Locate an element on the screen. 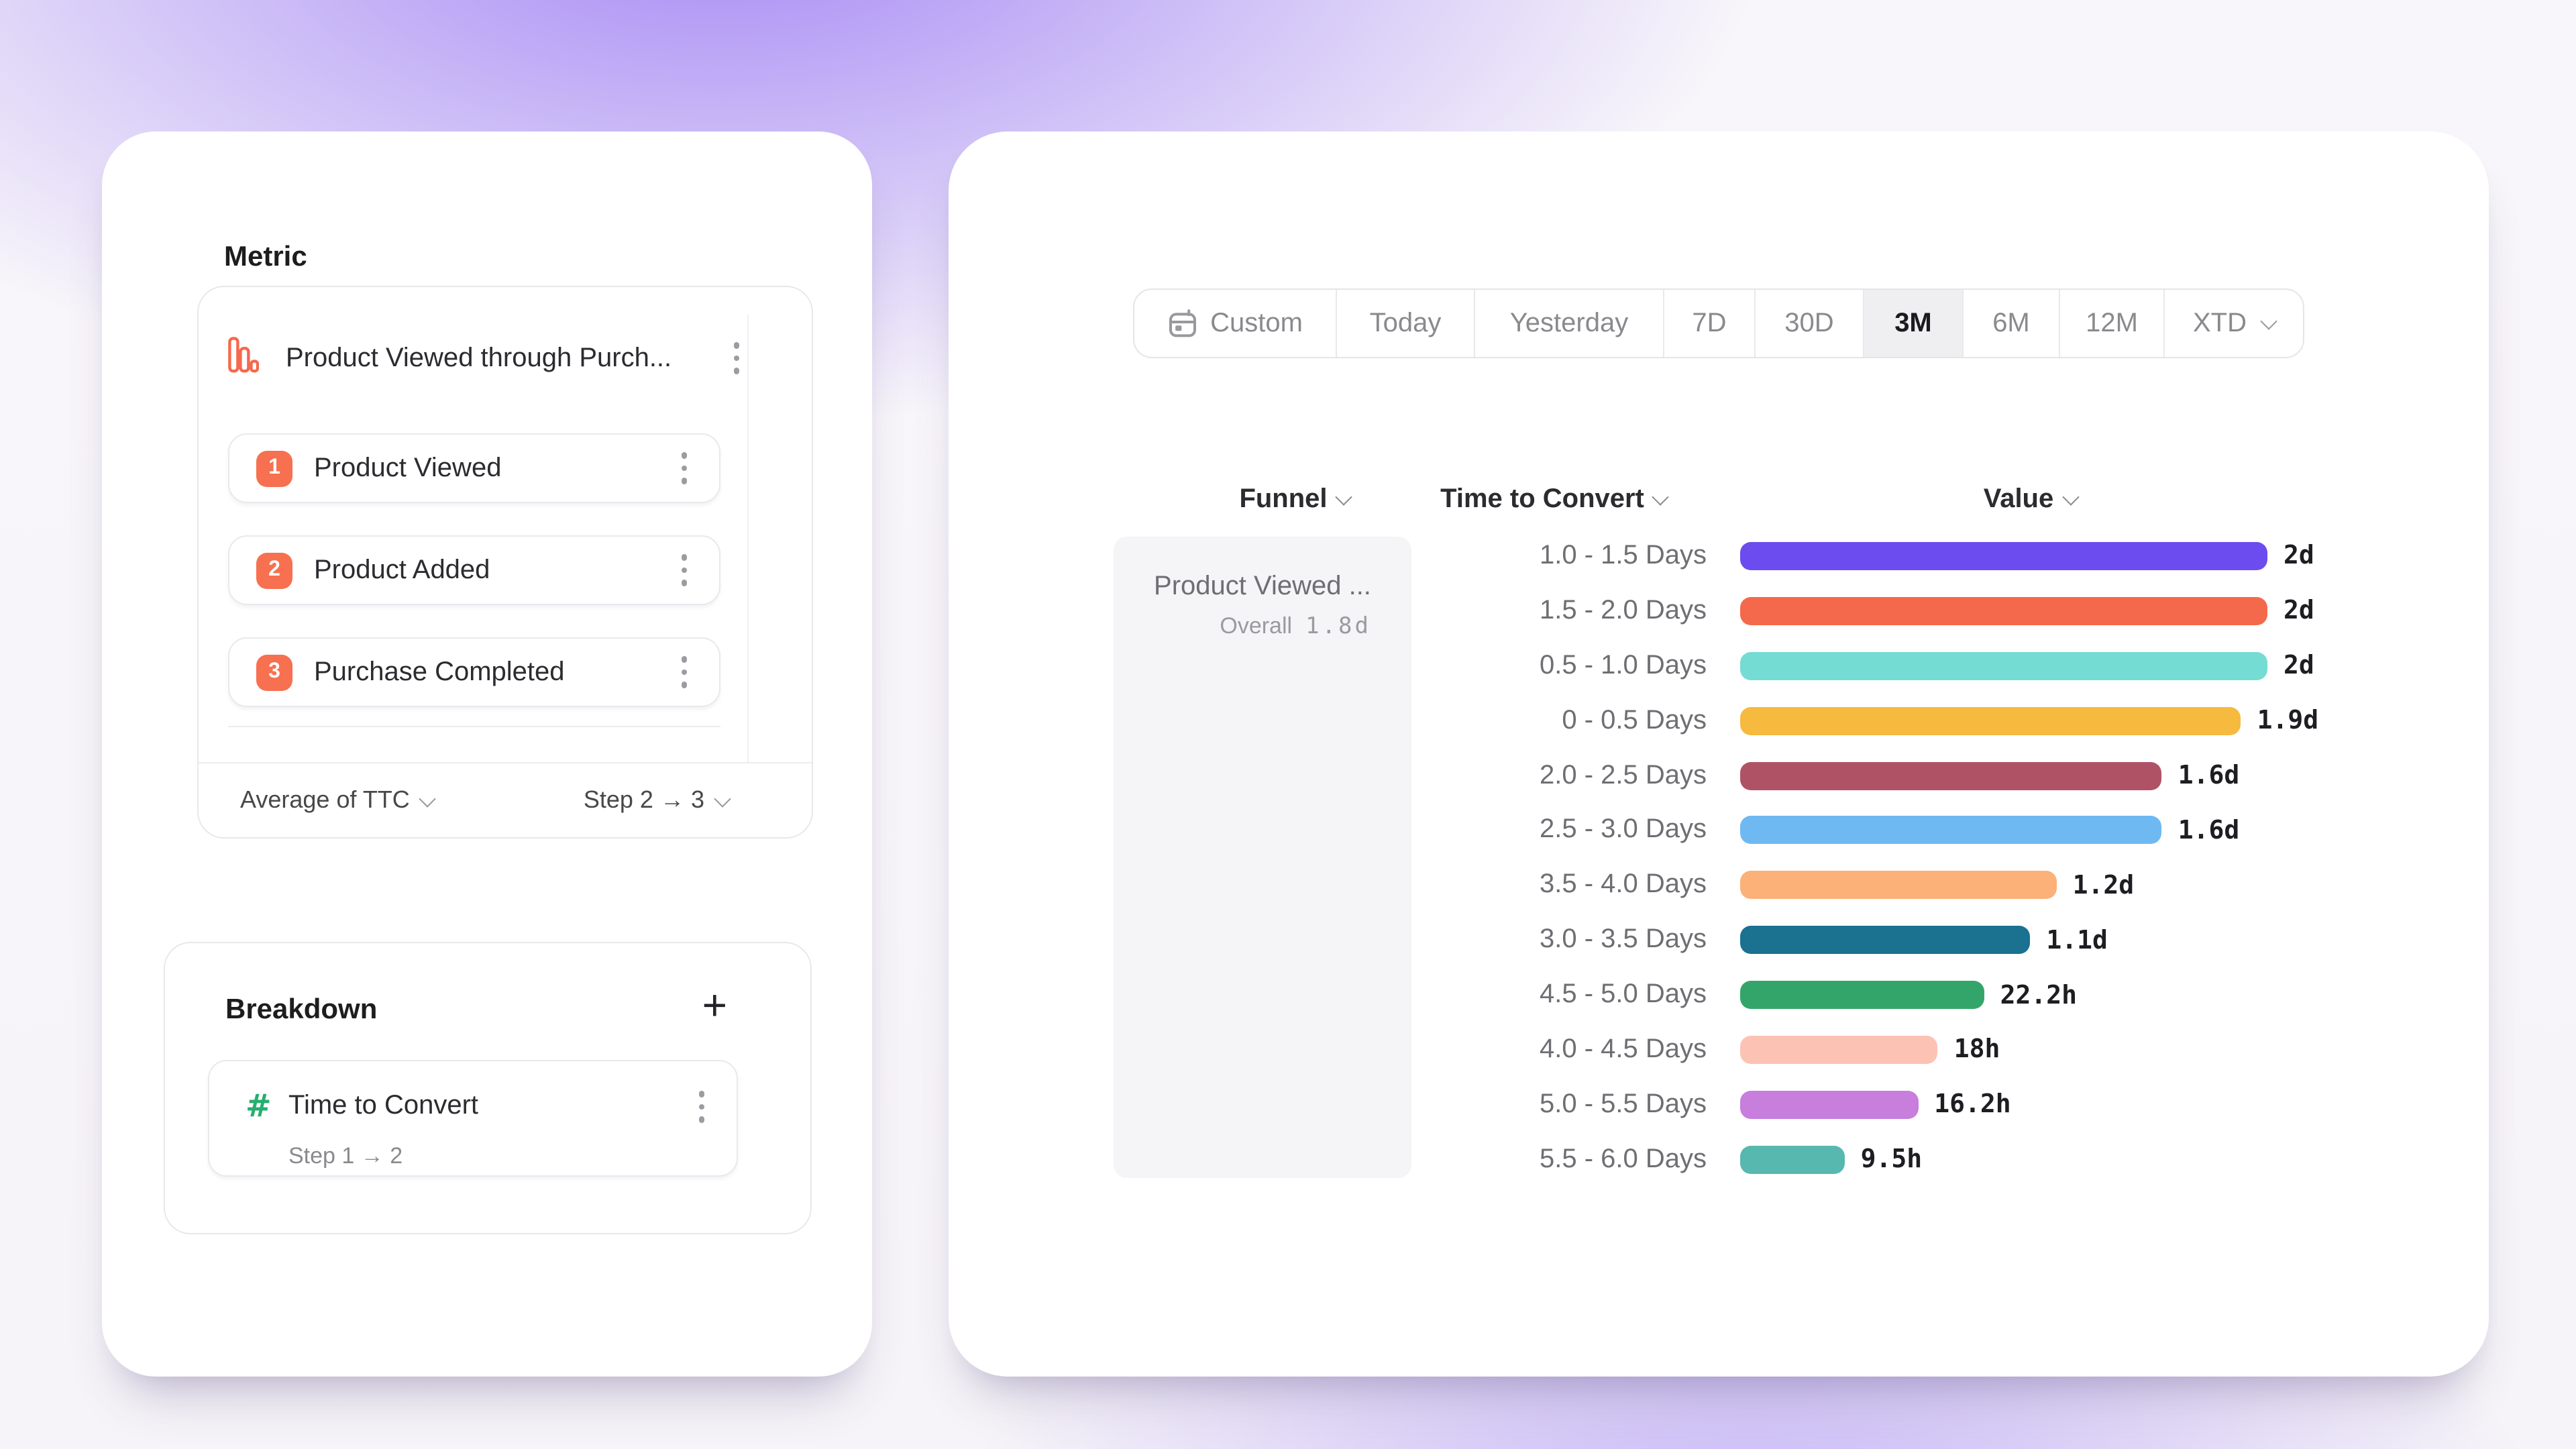  breakdown-section-title: Breakdown is located at coordinates (301, 1009).